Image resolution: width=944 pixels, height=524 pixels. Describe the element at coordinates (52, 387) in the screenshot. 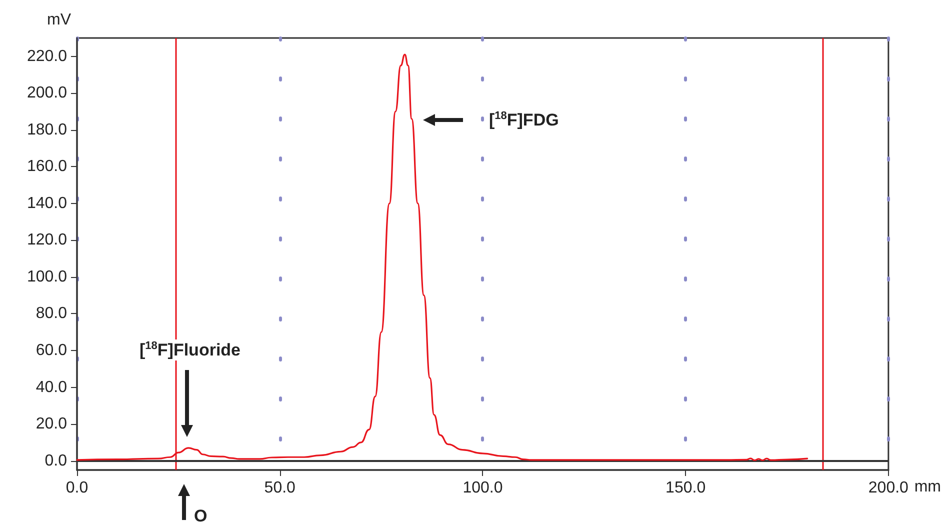

I see `y-tick-label: 40.0` at that location.